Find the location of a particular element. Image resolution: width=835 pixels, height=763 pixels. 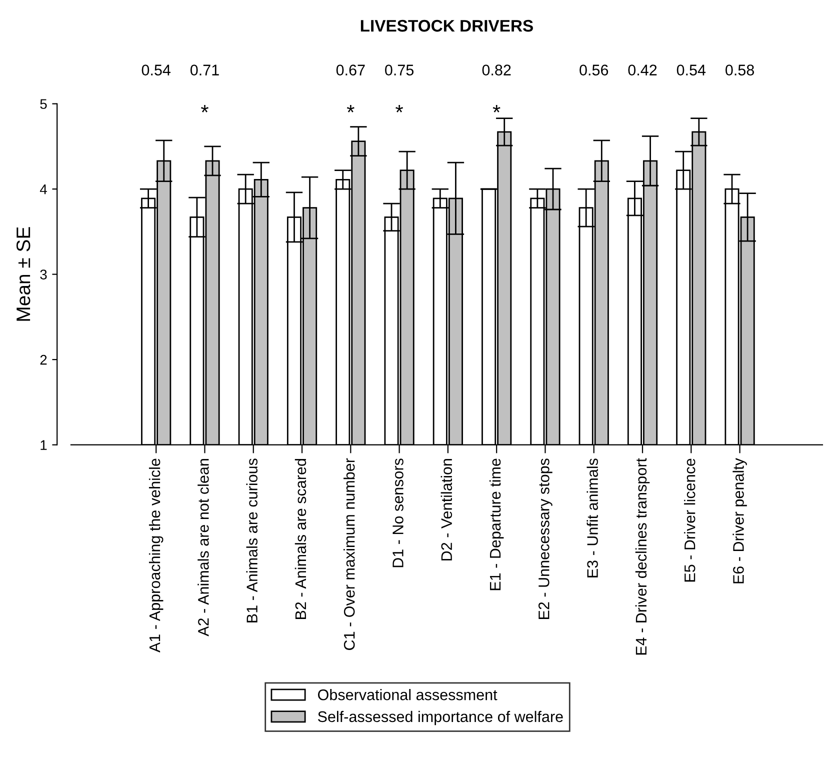

text: 0.71 is located at coordinates (204, 70).